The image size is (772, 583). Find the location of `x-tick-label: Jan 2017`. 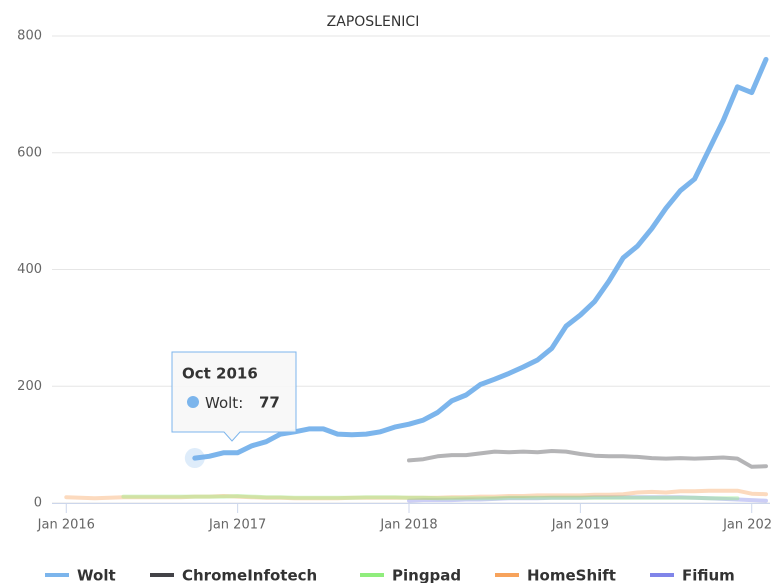

x-tick-label: Jan 2017 is located at coordinates (237, 525).